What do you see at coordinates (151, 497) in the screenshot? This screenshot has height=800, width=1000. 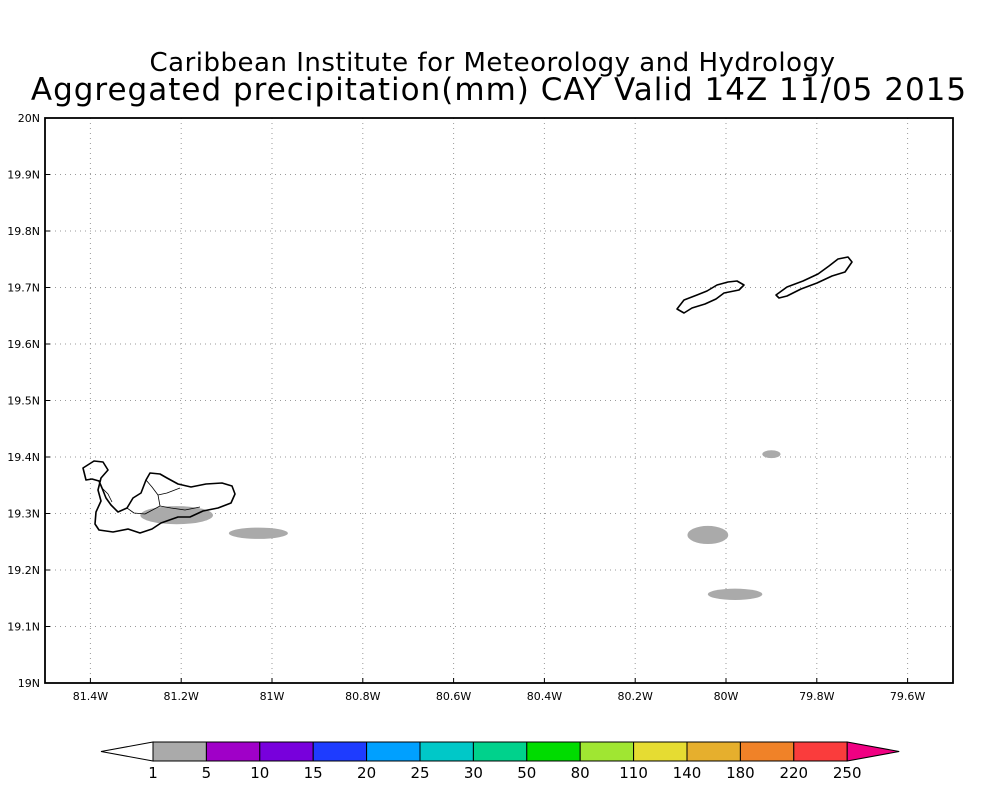 I see `grand-cayman-inner-outline` at bounding box center [151, 497].